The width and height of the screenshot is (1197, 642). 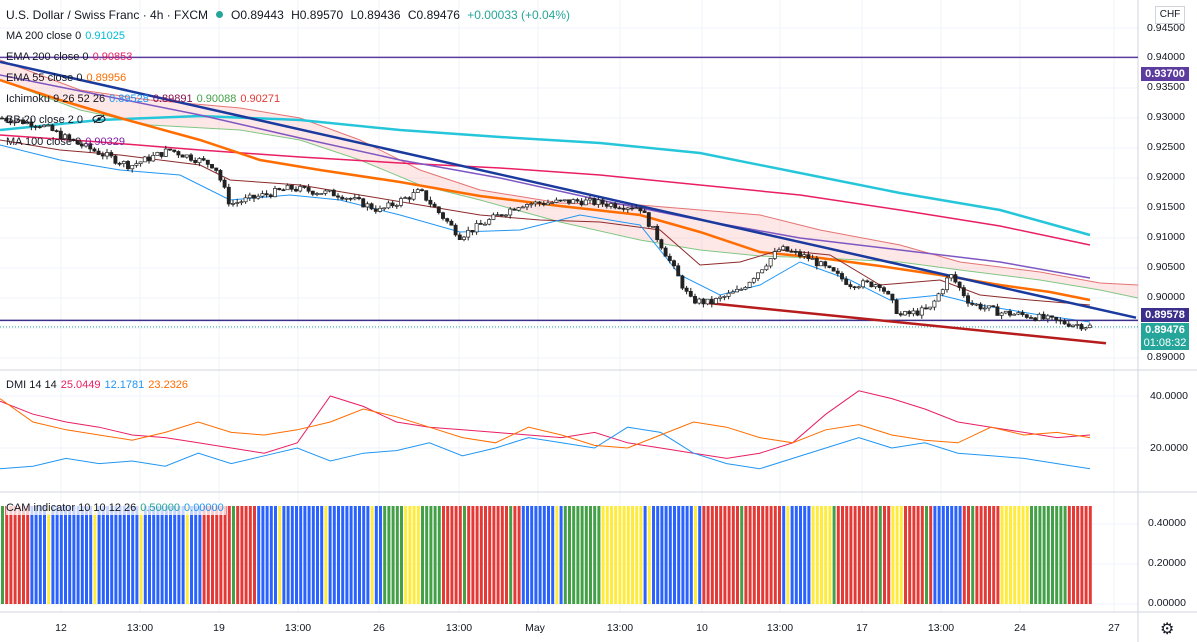 What do you see at coordinates (459, 628) in the screenshot?
I see `time-tick: 13:00` at bounding box center [459, 628].